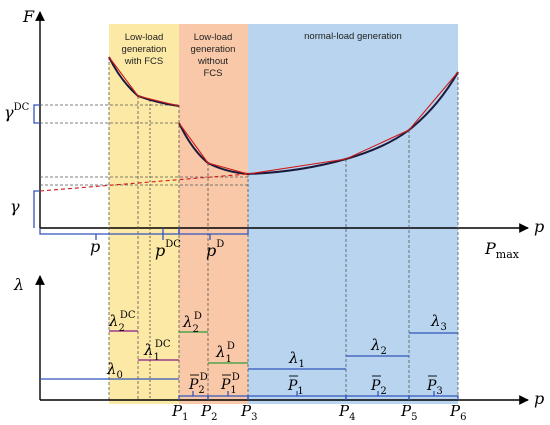 The height and width of the screenshot is (425, 550). I want to click on tick-p6: P6, so click(457, 412).